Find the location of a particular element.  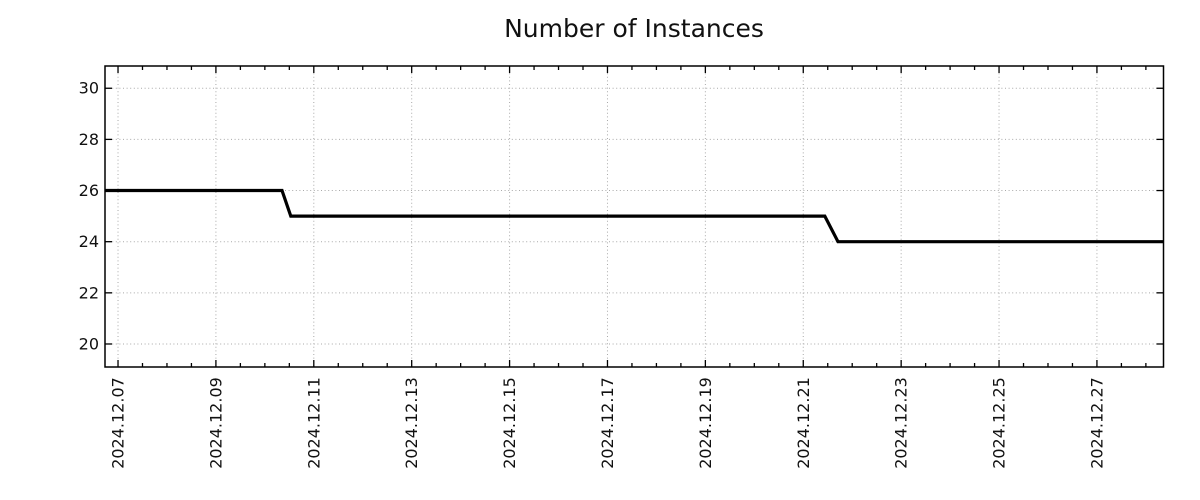

y-tick-label: 30 is located at coordinates (89, 88).